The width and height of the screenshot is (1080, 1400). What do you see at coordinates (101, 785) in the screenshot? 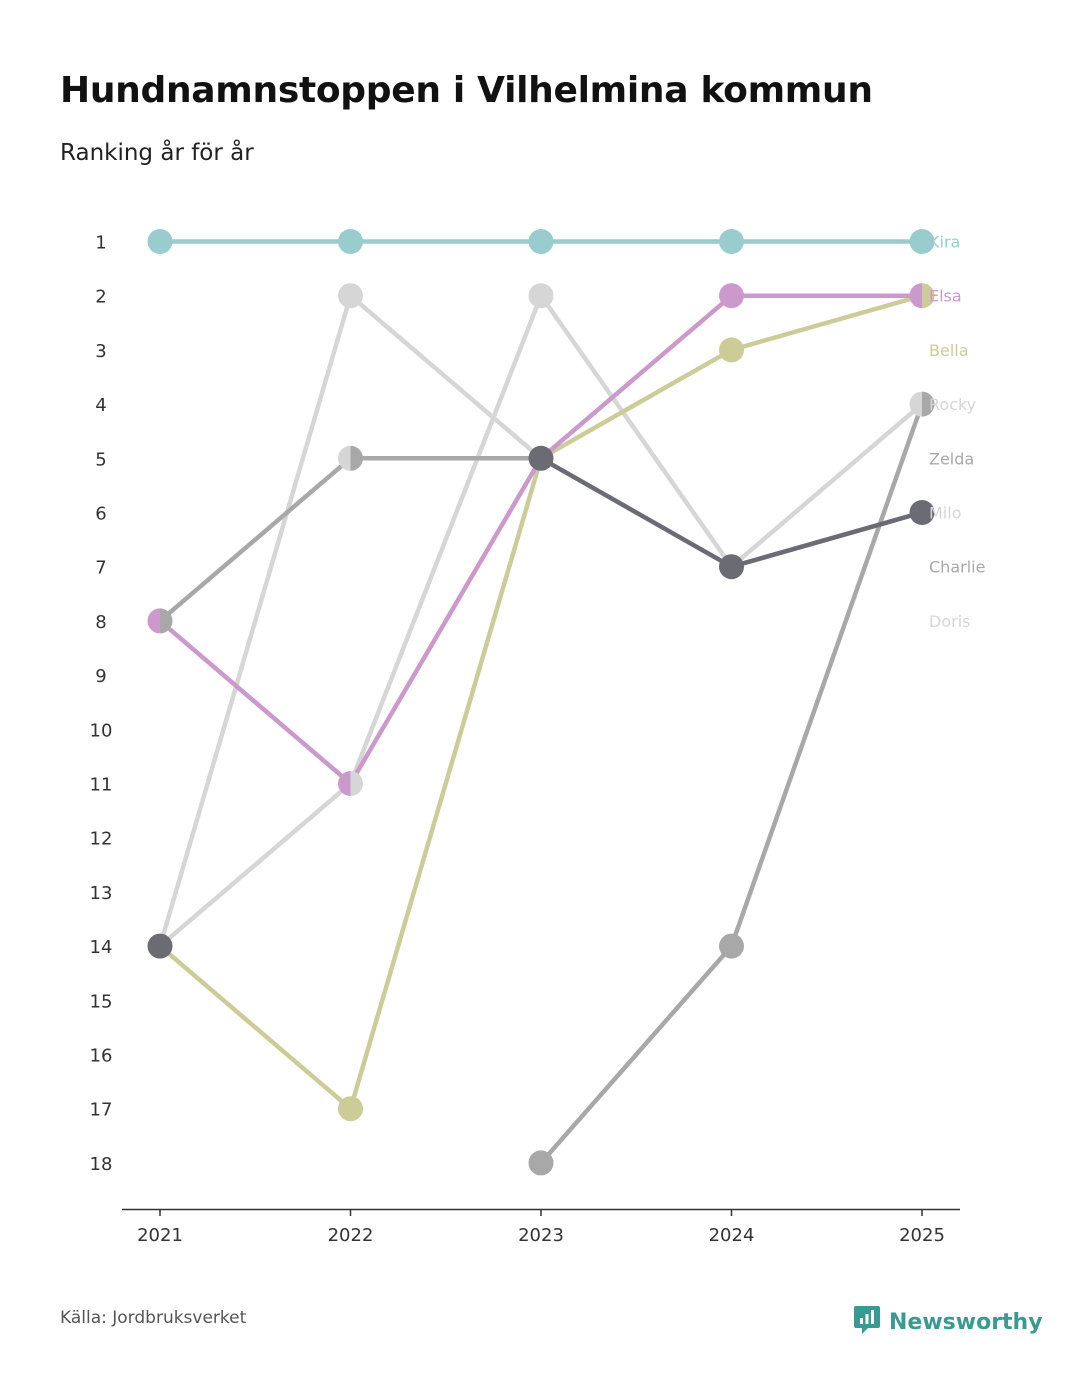
I see `y-tick-label-11: 11` at bounding box center [101, 785].